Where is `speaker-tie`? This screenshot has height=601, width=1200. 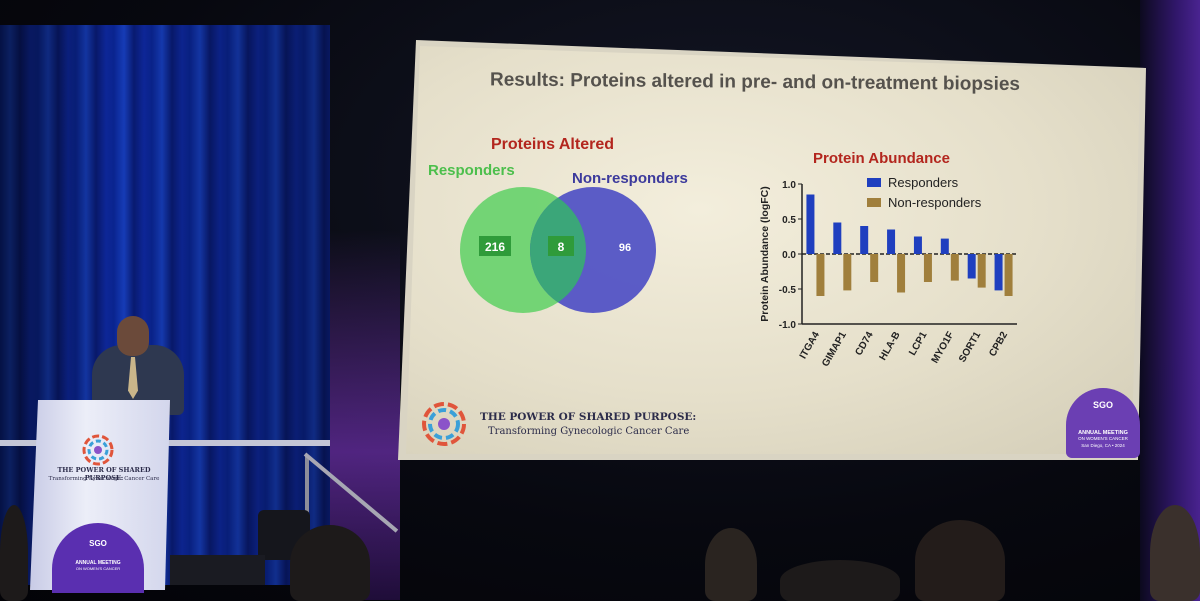 speaker-tie is located at coordinates (133, 378).